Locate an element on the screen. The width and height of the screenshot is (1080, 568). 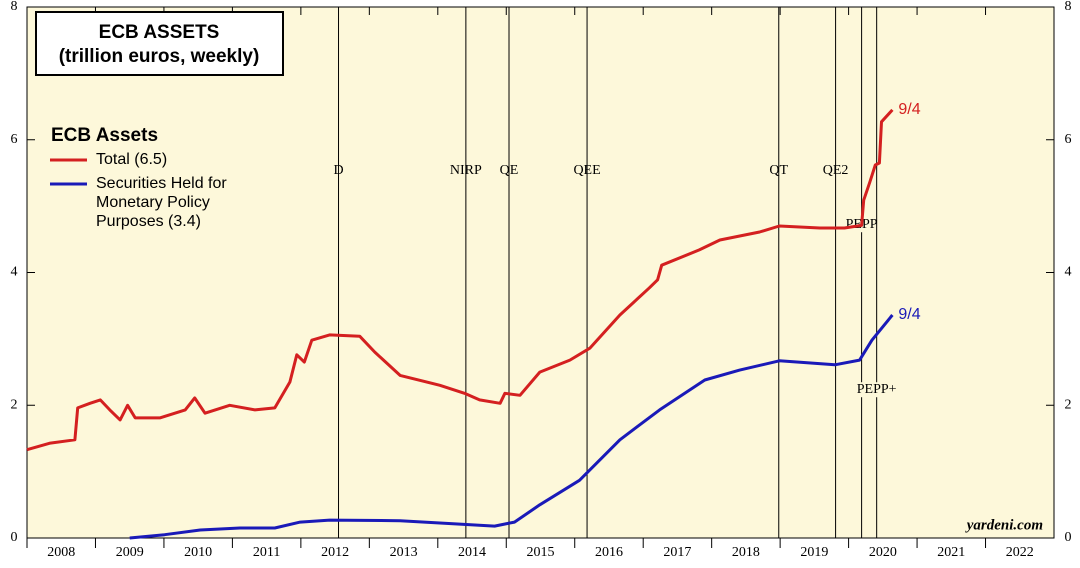
x-tick-label: 2019 is located at coordinates (814, 552).